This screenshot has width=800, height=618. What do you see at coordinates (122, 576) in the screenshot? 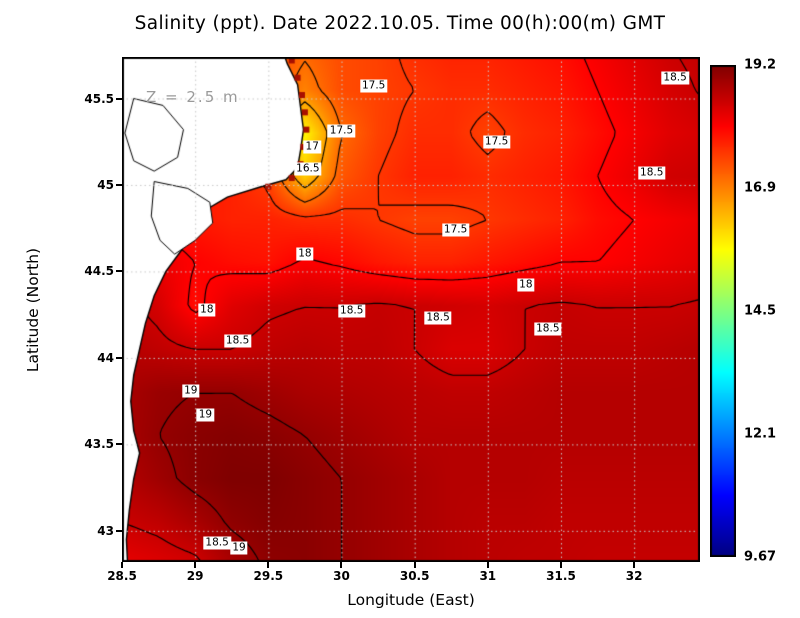
I see `x-tick-label: 28.5` at bounding box center [122, 576].